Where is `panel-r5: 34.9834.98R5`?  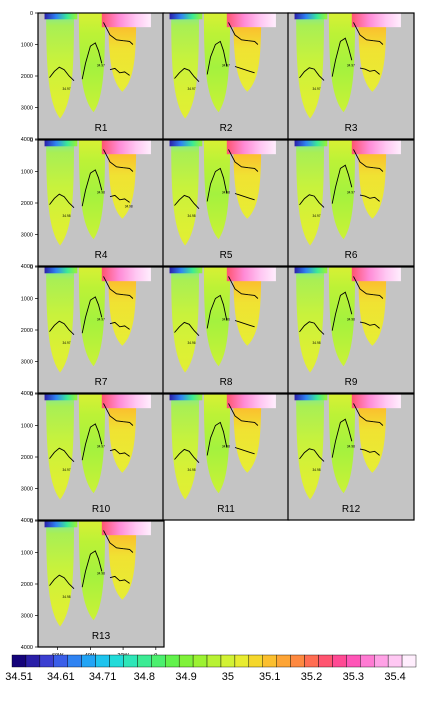 panel-r5: 34.9834.98R5 is located at coordinates (226, 203).